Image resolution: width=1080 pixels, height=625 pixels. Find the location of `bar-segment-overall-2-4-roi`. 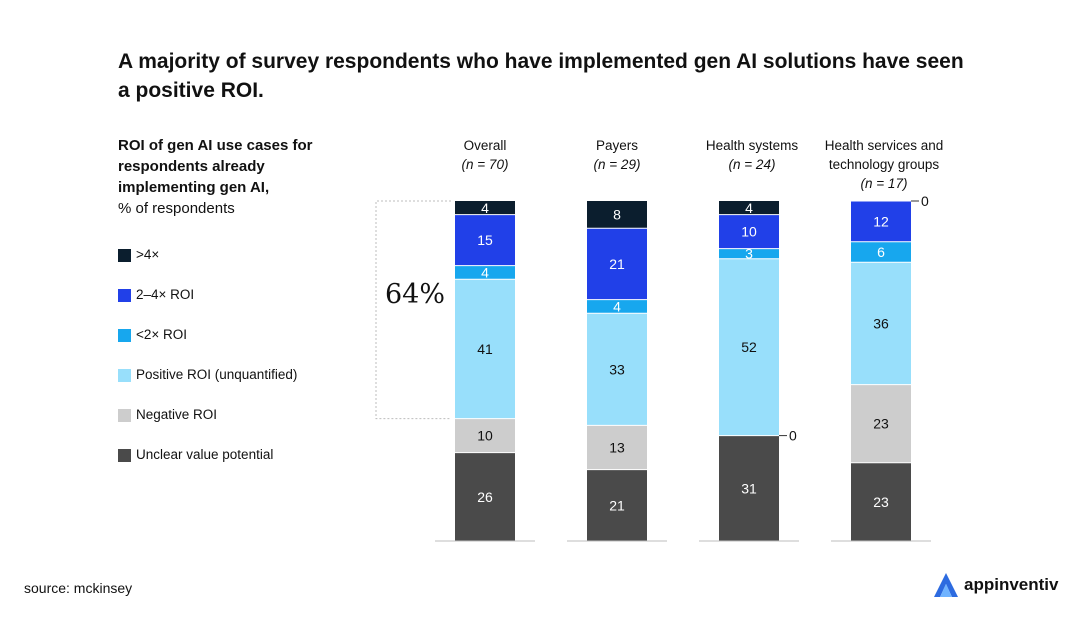

bar-segment-overall-2-4-roi is located at coordinates (485, 240).